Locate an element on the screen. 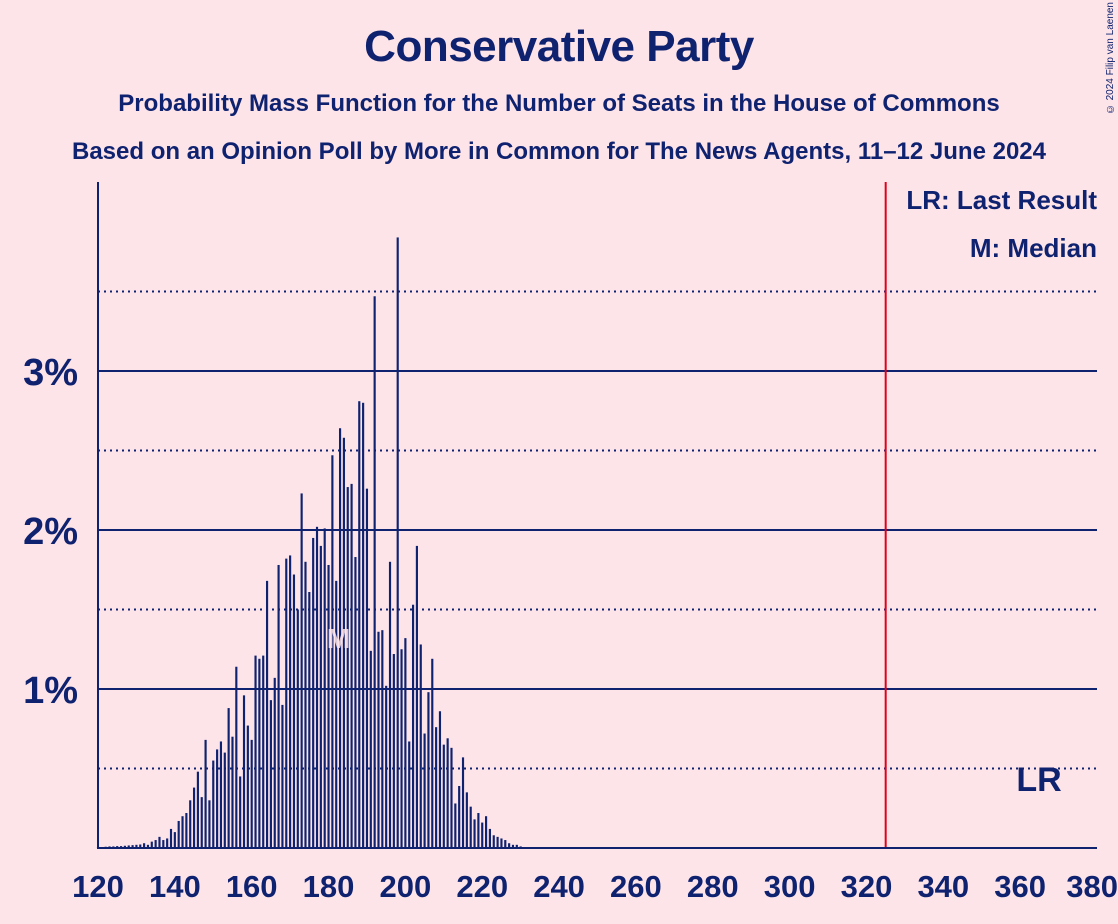 The height and width of the screenshot is (924, 1118). x-tick-label: 140 is located at coordinates (175, 886).